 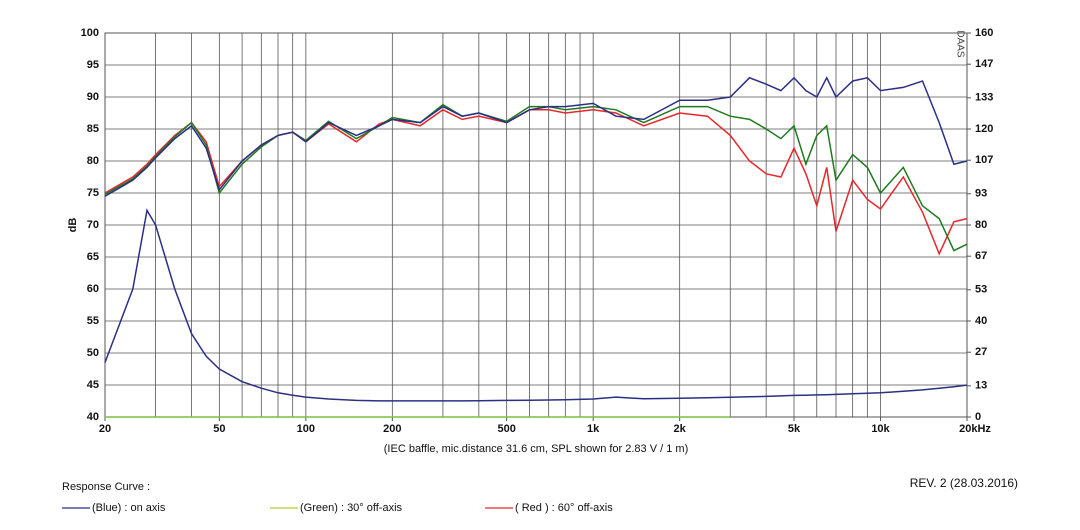 I want to click on legend-label: (Blue) : on axis, so click(x=129, y=508).